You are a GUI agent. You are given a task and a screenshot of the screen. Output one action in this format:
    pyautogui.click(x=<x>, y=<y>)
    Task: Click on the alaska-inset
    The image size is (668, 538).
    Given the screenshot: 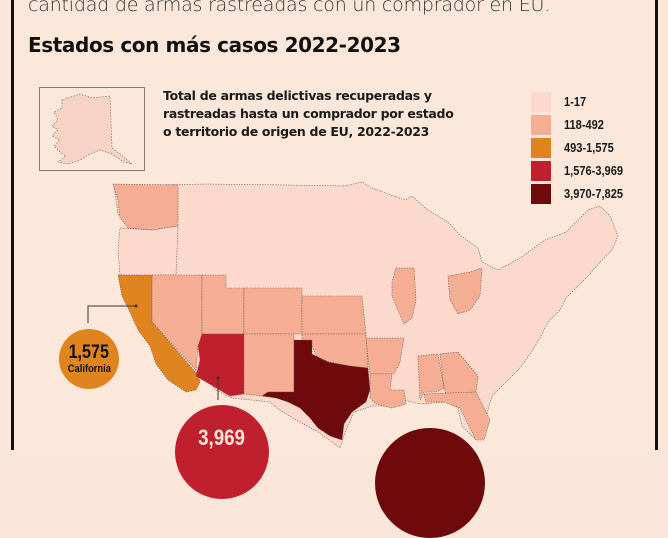 What is the action you would take?
    pyautogui.click(x=92, y=129)
    